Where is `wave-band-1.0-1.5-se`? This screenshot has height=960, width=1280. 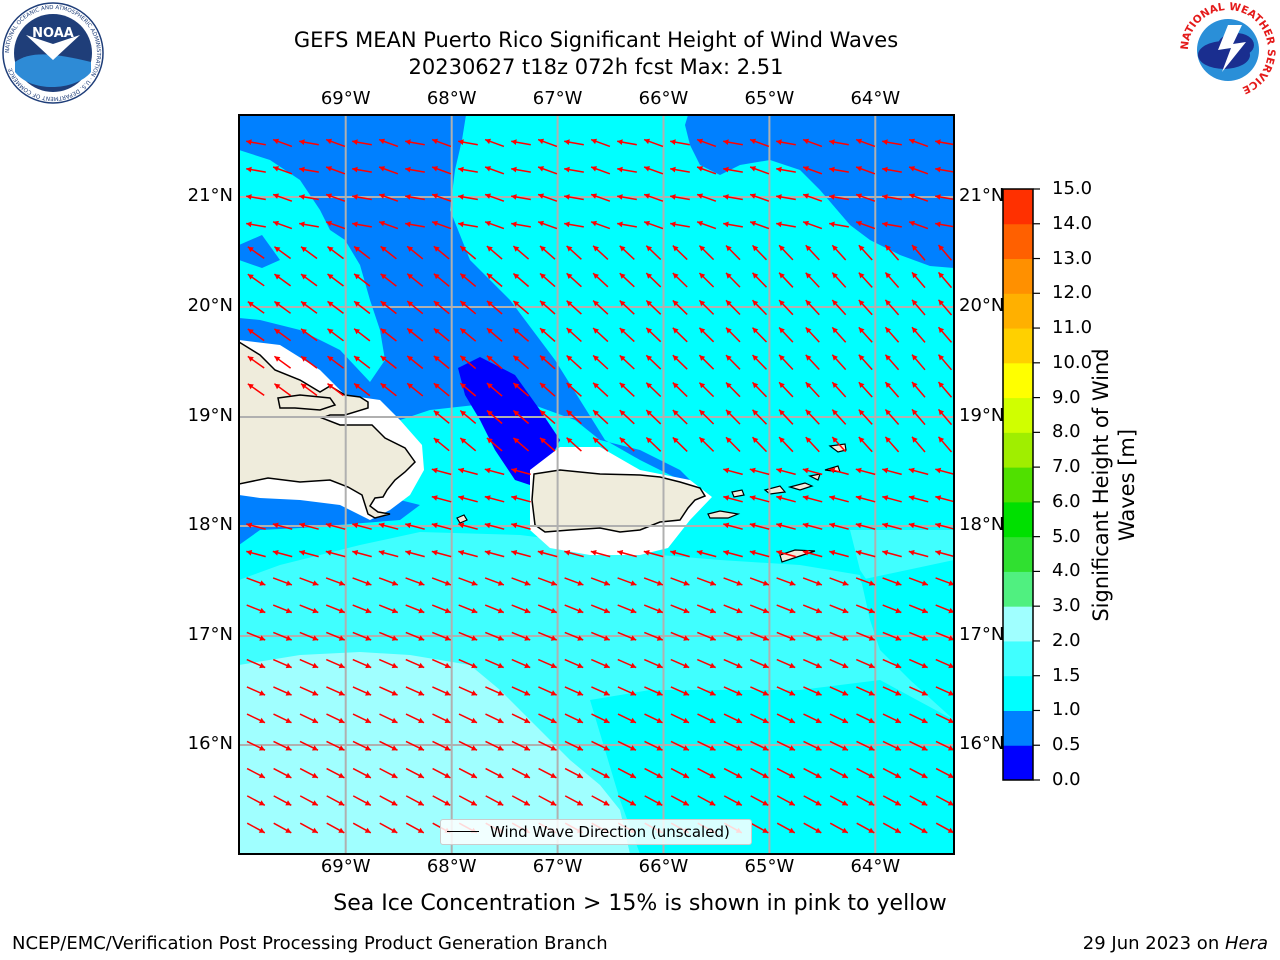 wave-band-1.0-1.5-se is located at coordinates (772, 767).